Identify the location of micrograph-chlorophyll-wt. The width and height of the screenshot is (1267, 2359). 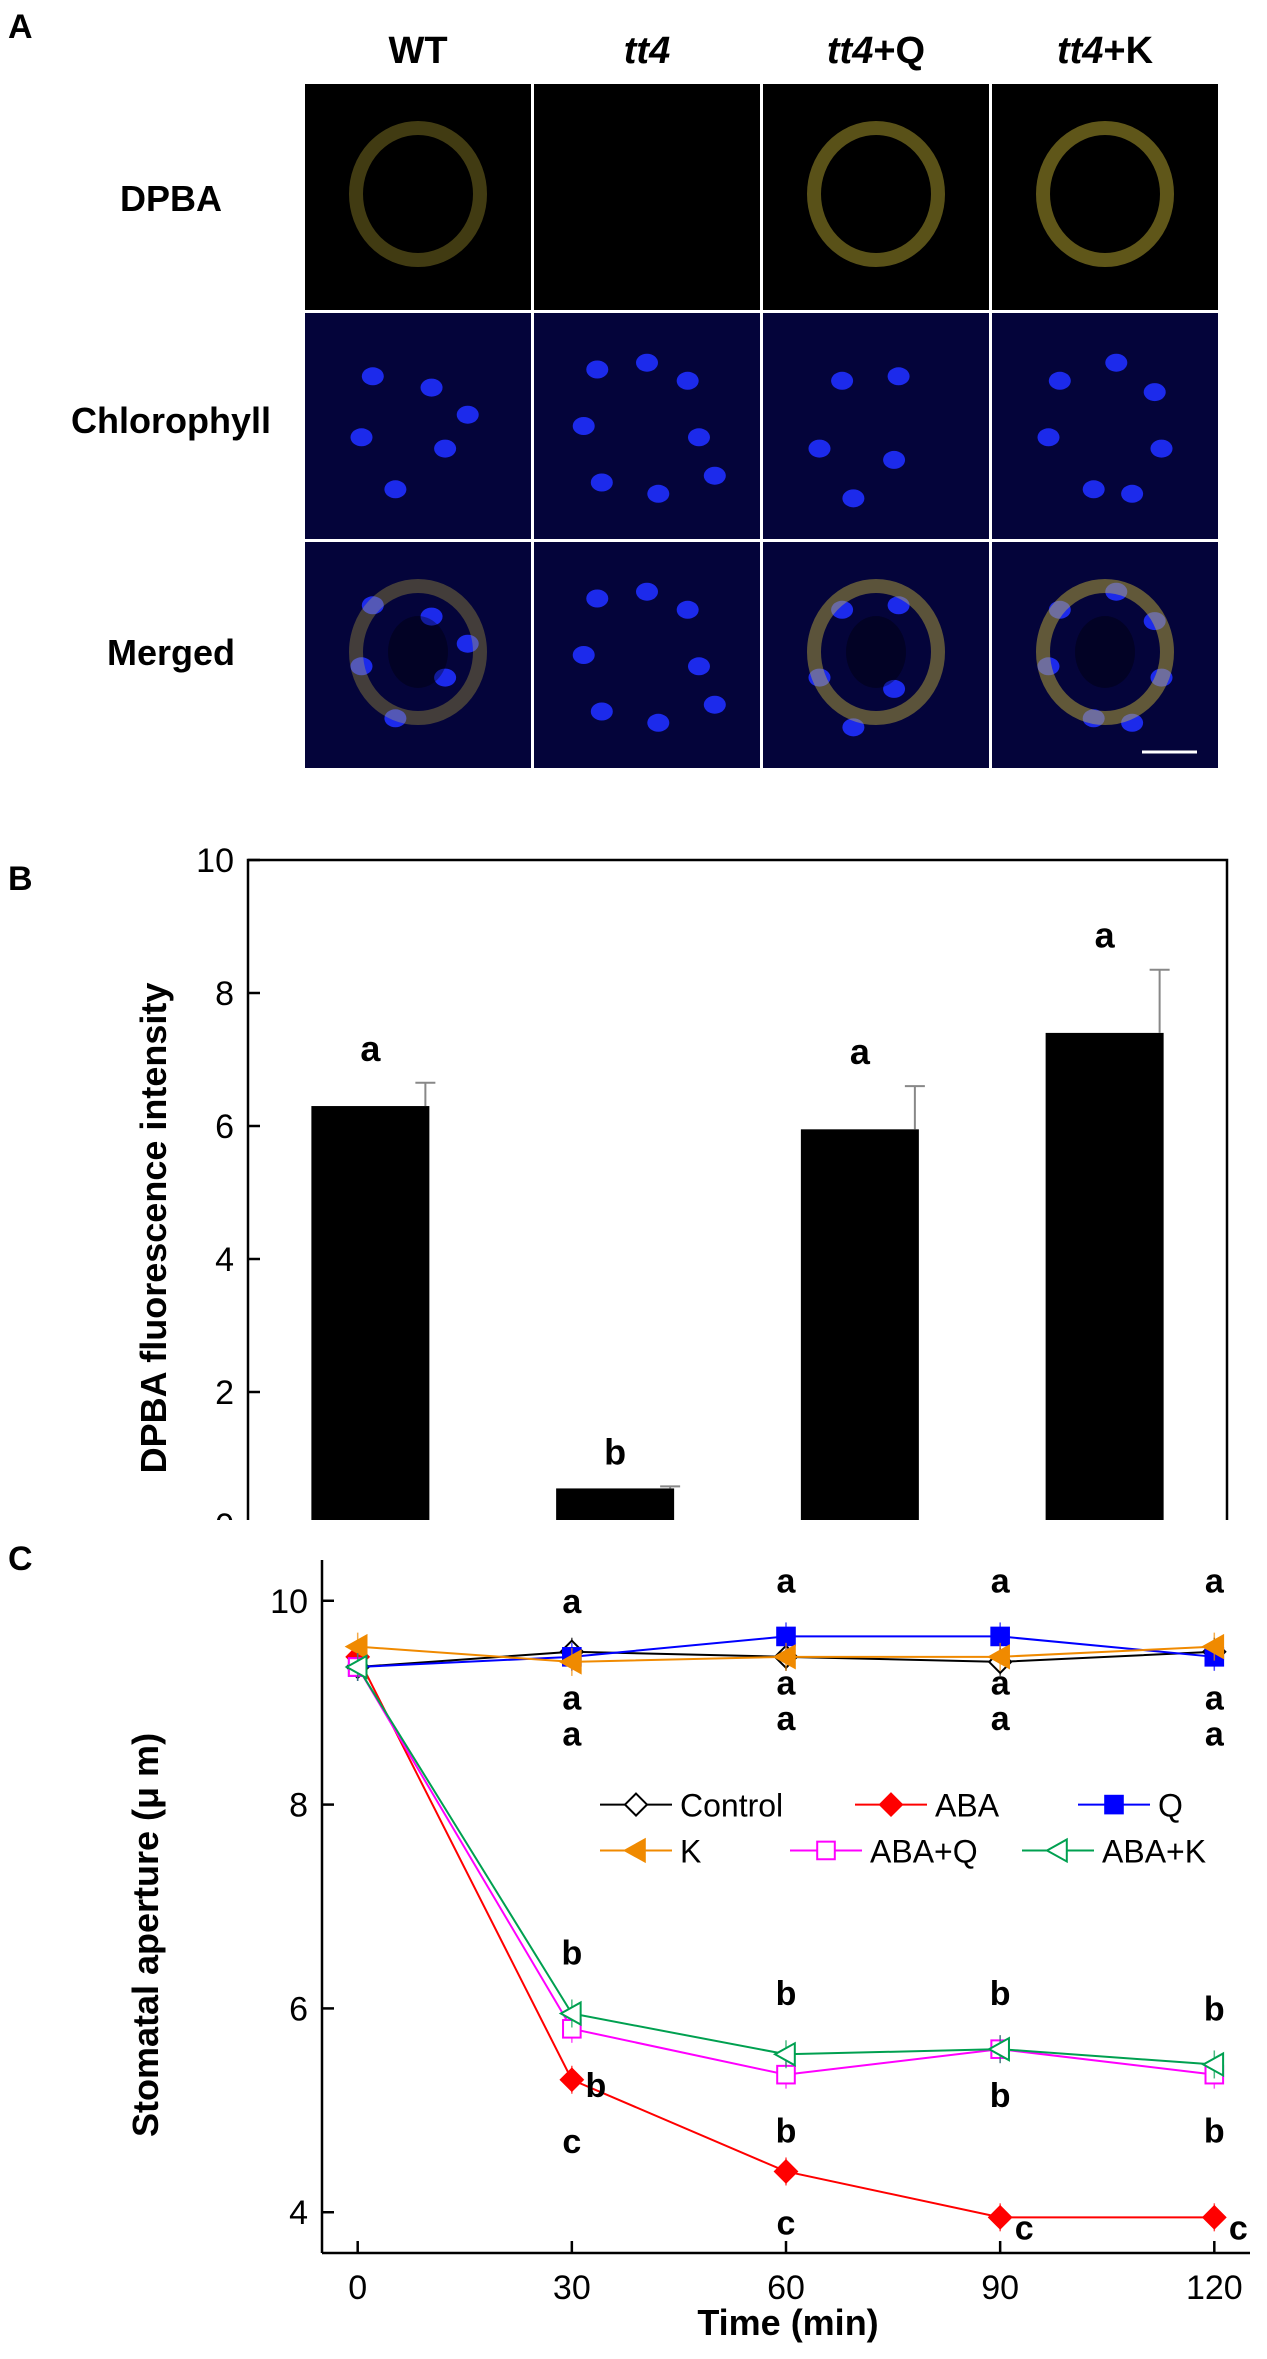
(418, 426).